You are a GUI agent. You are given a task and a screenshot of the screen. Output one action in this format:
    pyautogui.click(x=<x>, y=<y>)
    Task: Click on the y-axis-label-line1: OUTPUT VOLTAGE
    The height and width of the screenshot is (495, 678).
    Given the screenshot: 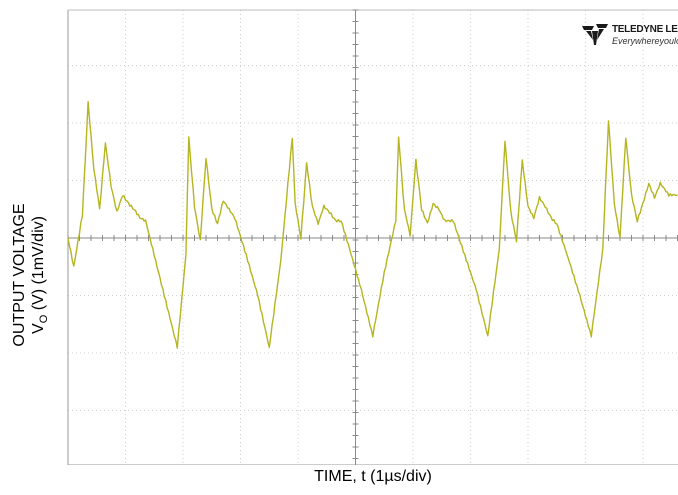 What is the action you would take?
    pyautogui.click(x=19, y=274)
    